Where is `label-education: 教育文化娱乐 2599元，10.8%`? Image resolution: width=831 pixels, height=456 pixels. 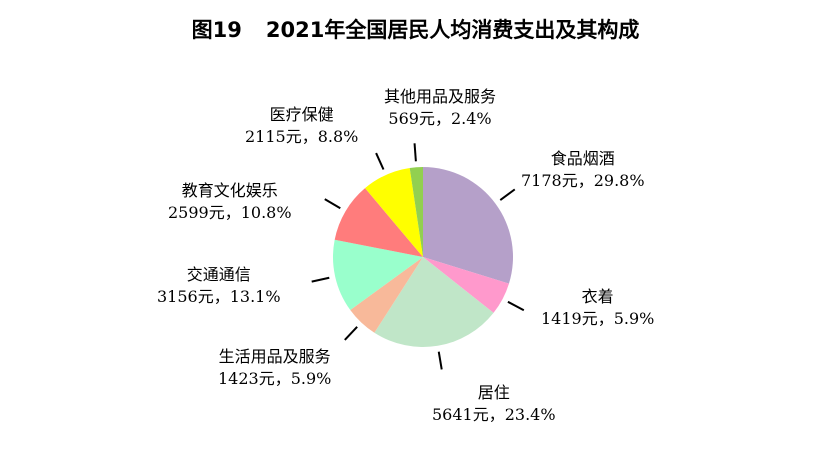 label-education: 教育文化娱乐 2599元，10.8% is located at coordinates (230, 201).